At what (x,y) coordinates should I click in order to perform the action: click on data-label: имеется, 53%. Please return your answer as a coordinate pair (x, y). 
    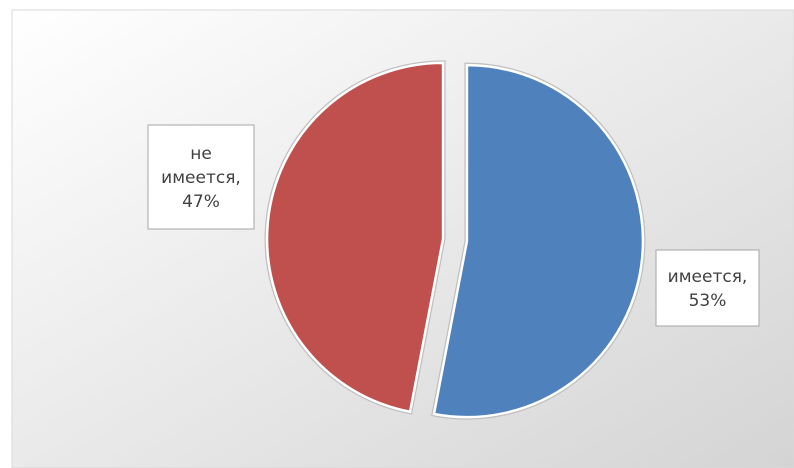
    Looking at the image, I should click on (708, 289).